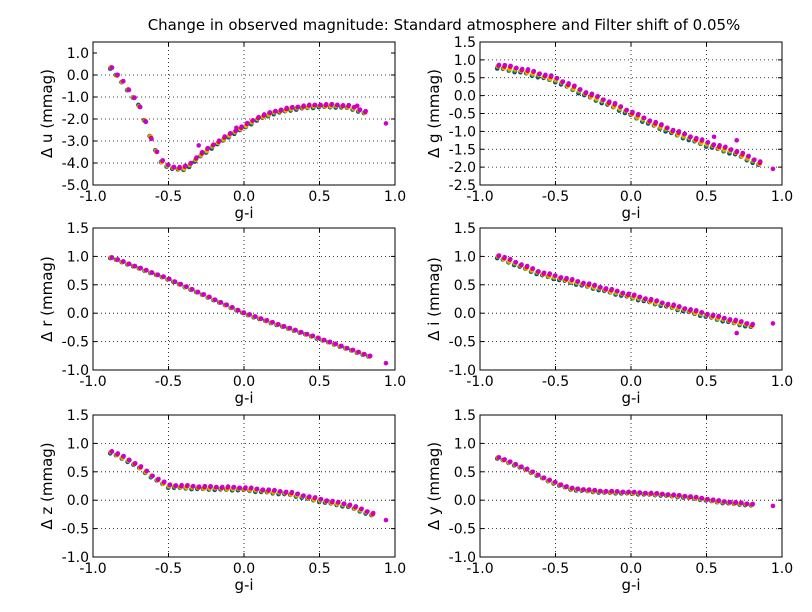 Image resolution: width=812 pixels, height=612 pixels. What do you see at coordinates (47, 113) in the screenshot?
I see `y-axis-label: Δ u (mmag)` at bounding box center [47, 113].